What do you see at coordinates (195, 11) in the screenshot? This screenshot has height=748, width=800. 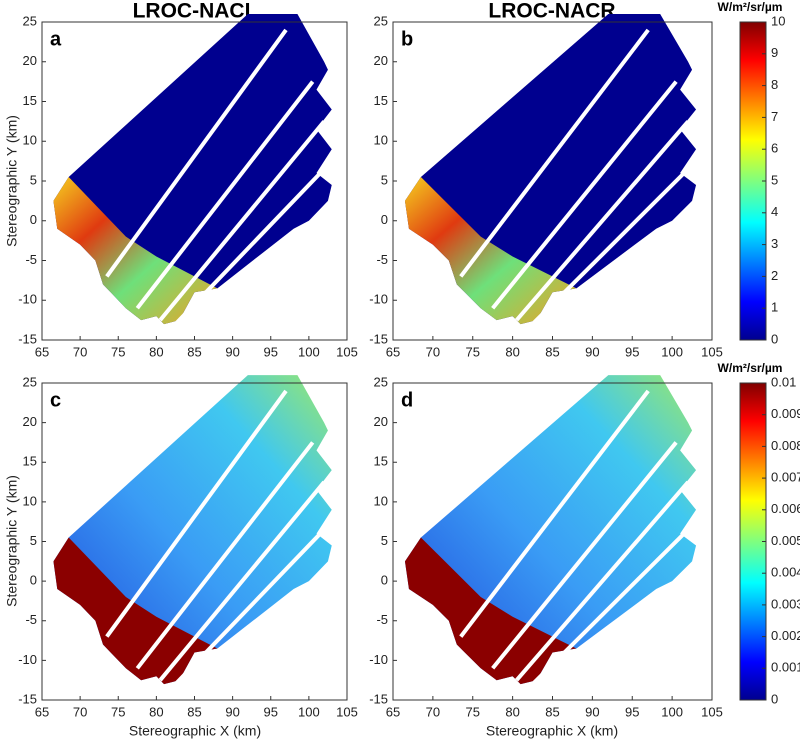 I see `column-title: LROC-NACL` at bounding box center [195, 11].